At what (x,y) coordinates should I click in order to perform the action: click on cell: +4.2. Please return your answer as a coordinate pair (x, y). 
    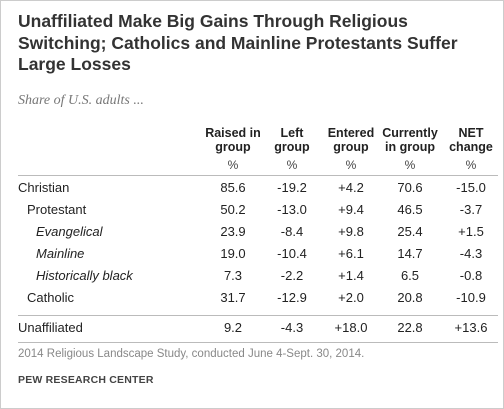
    Looking at the image, I should click on (351, 187).